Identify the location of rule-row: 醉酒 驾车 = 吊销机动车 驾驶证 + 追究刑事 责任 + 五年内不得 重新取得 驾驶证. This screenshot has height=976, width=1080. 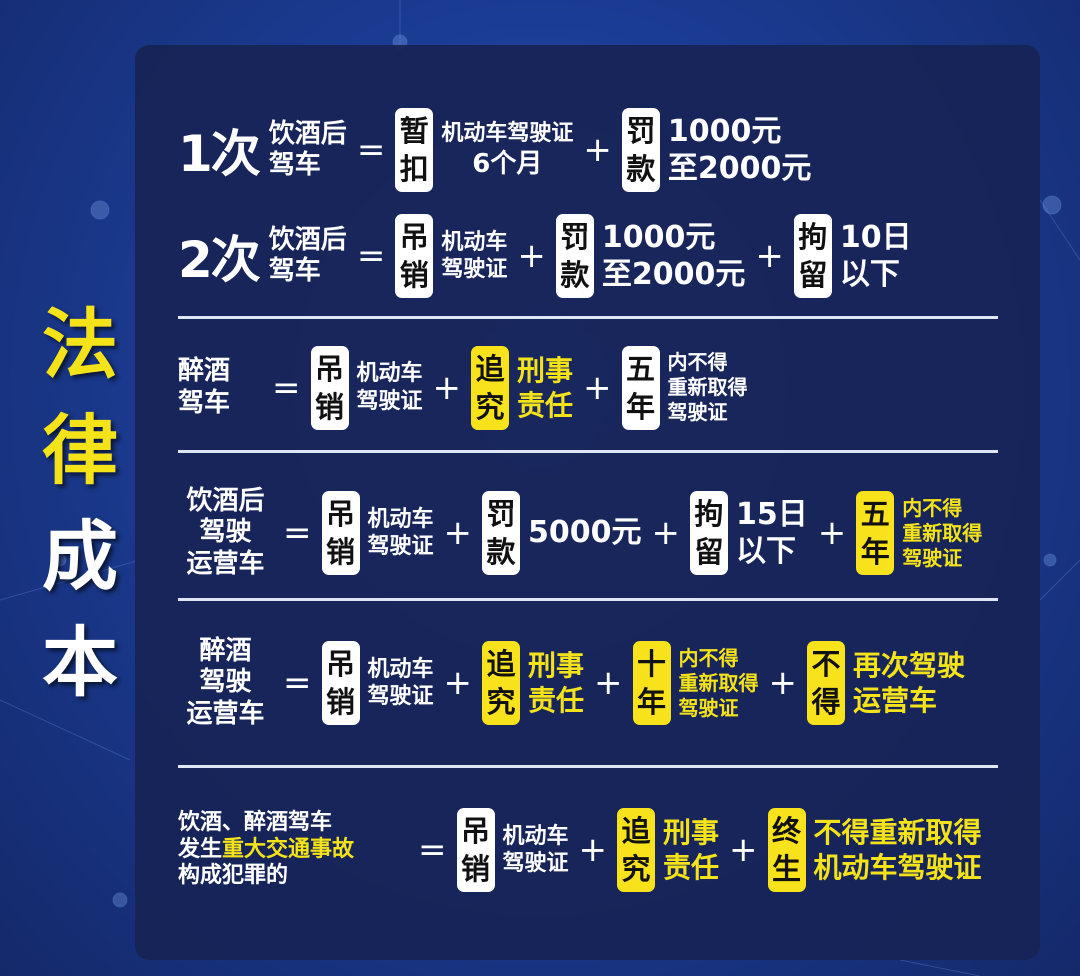
(463, 387).